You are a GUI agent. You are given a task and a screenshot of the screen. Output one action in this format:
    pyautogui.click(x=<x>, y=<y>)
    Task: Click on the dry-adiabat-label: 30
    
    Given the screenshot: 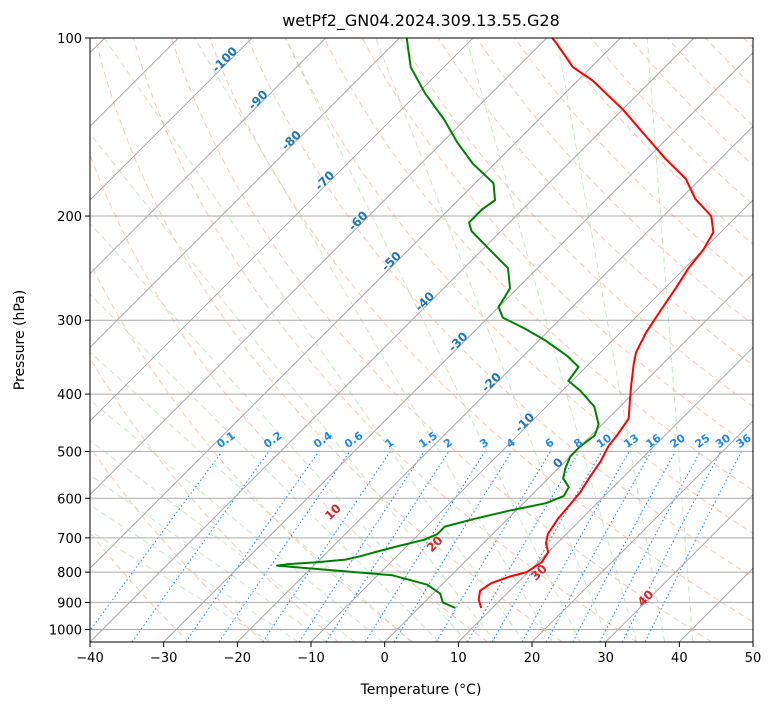 What is the action you would take?
    pyautogui.click(x=539, y=573)
    